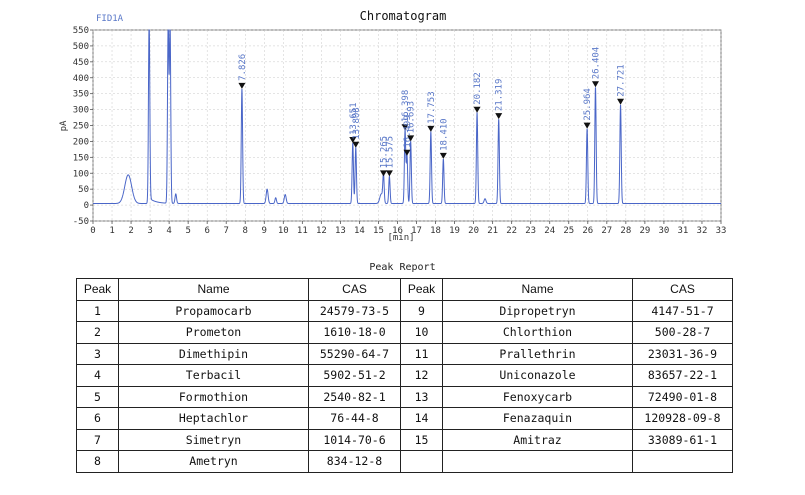 This screenshot has width=805, height=495. Describe the element at coordinates (243, 67) in the screenshot. I see `peak-label: 7.826` at that location.